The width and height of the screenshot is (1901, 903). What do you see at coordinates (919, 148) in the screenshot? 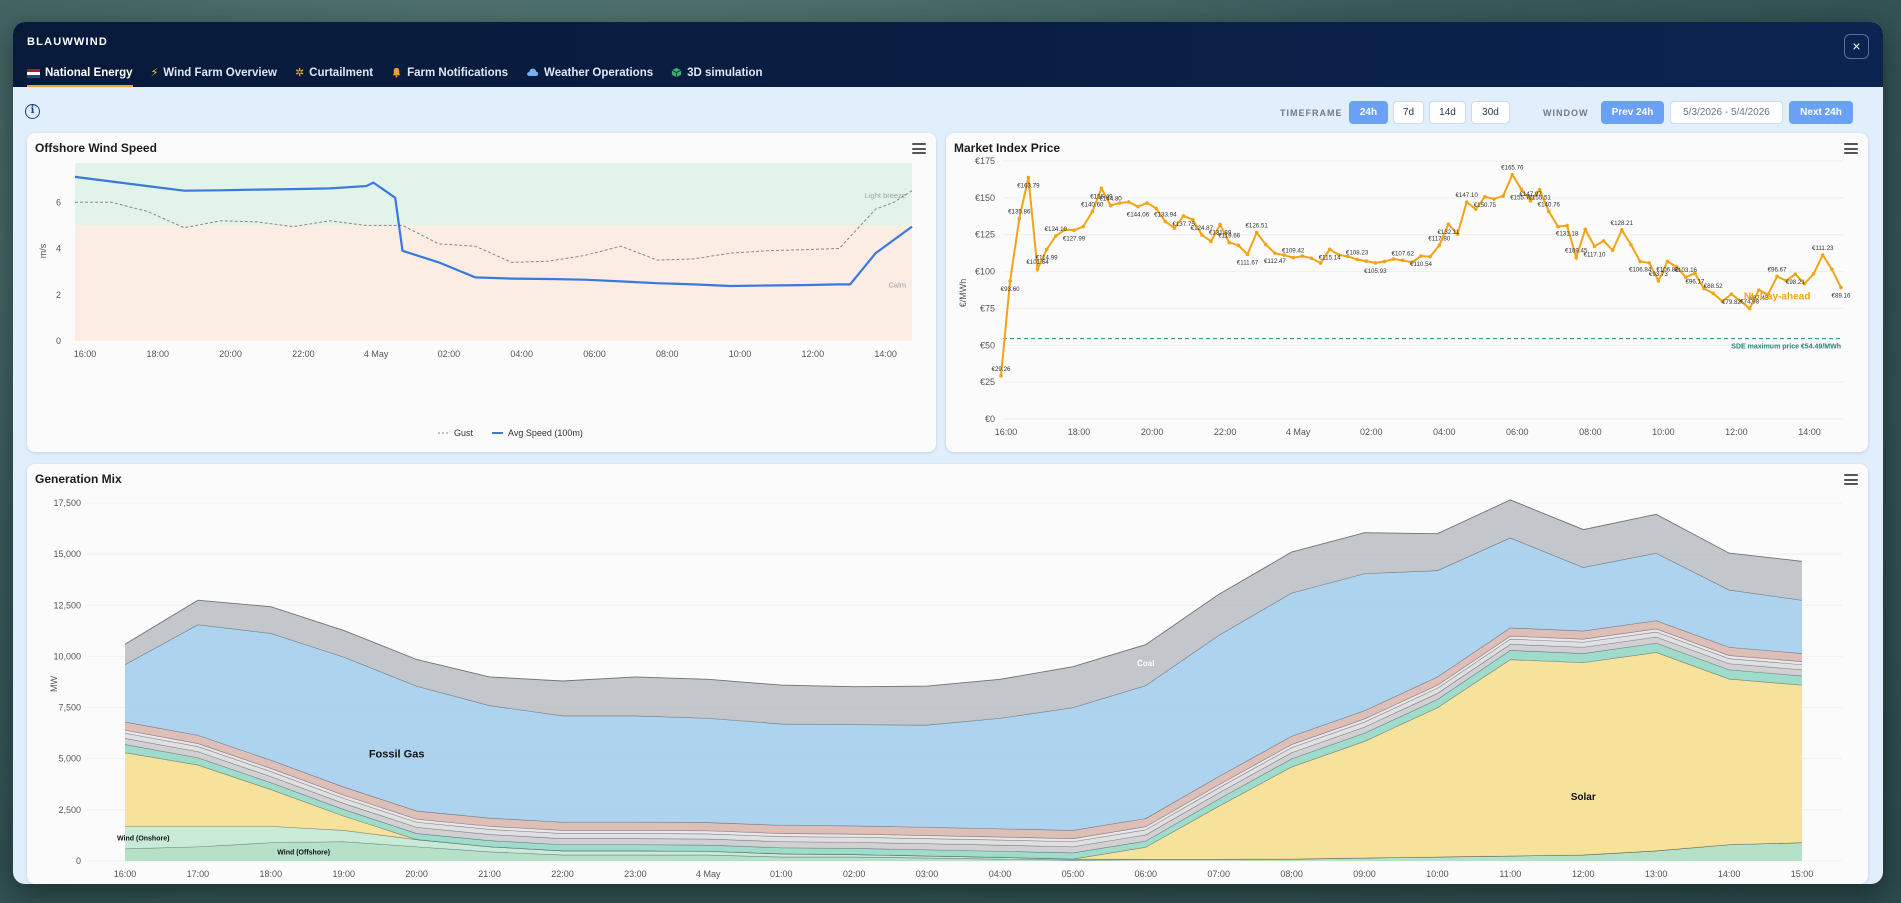
I see `wind-chart-menu-icon` at bounding box center [919, 148].